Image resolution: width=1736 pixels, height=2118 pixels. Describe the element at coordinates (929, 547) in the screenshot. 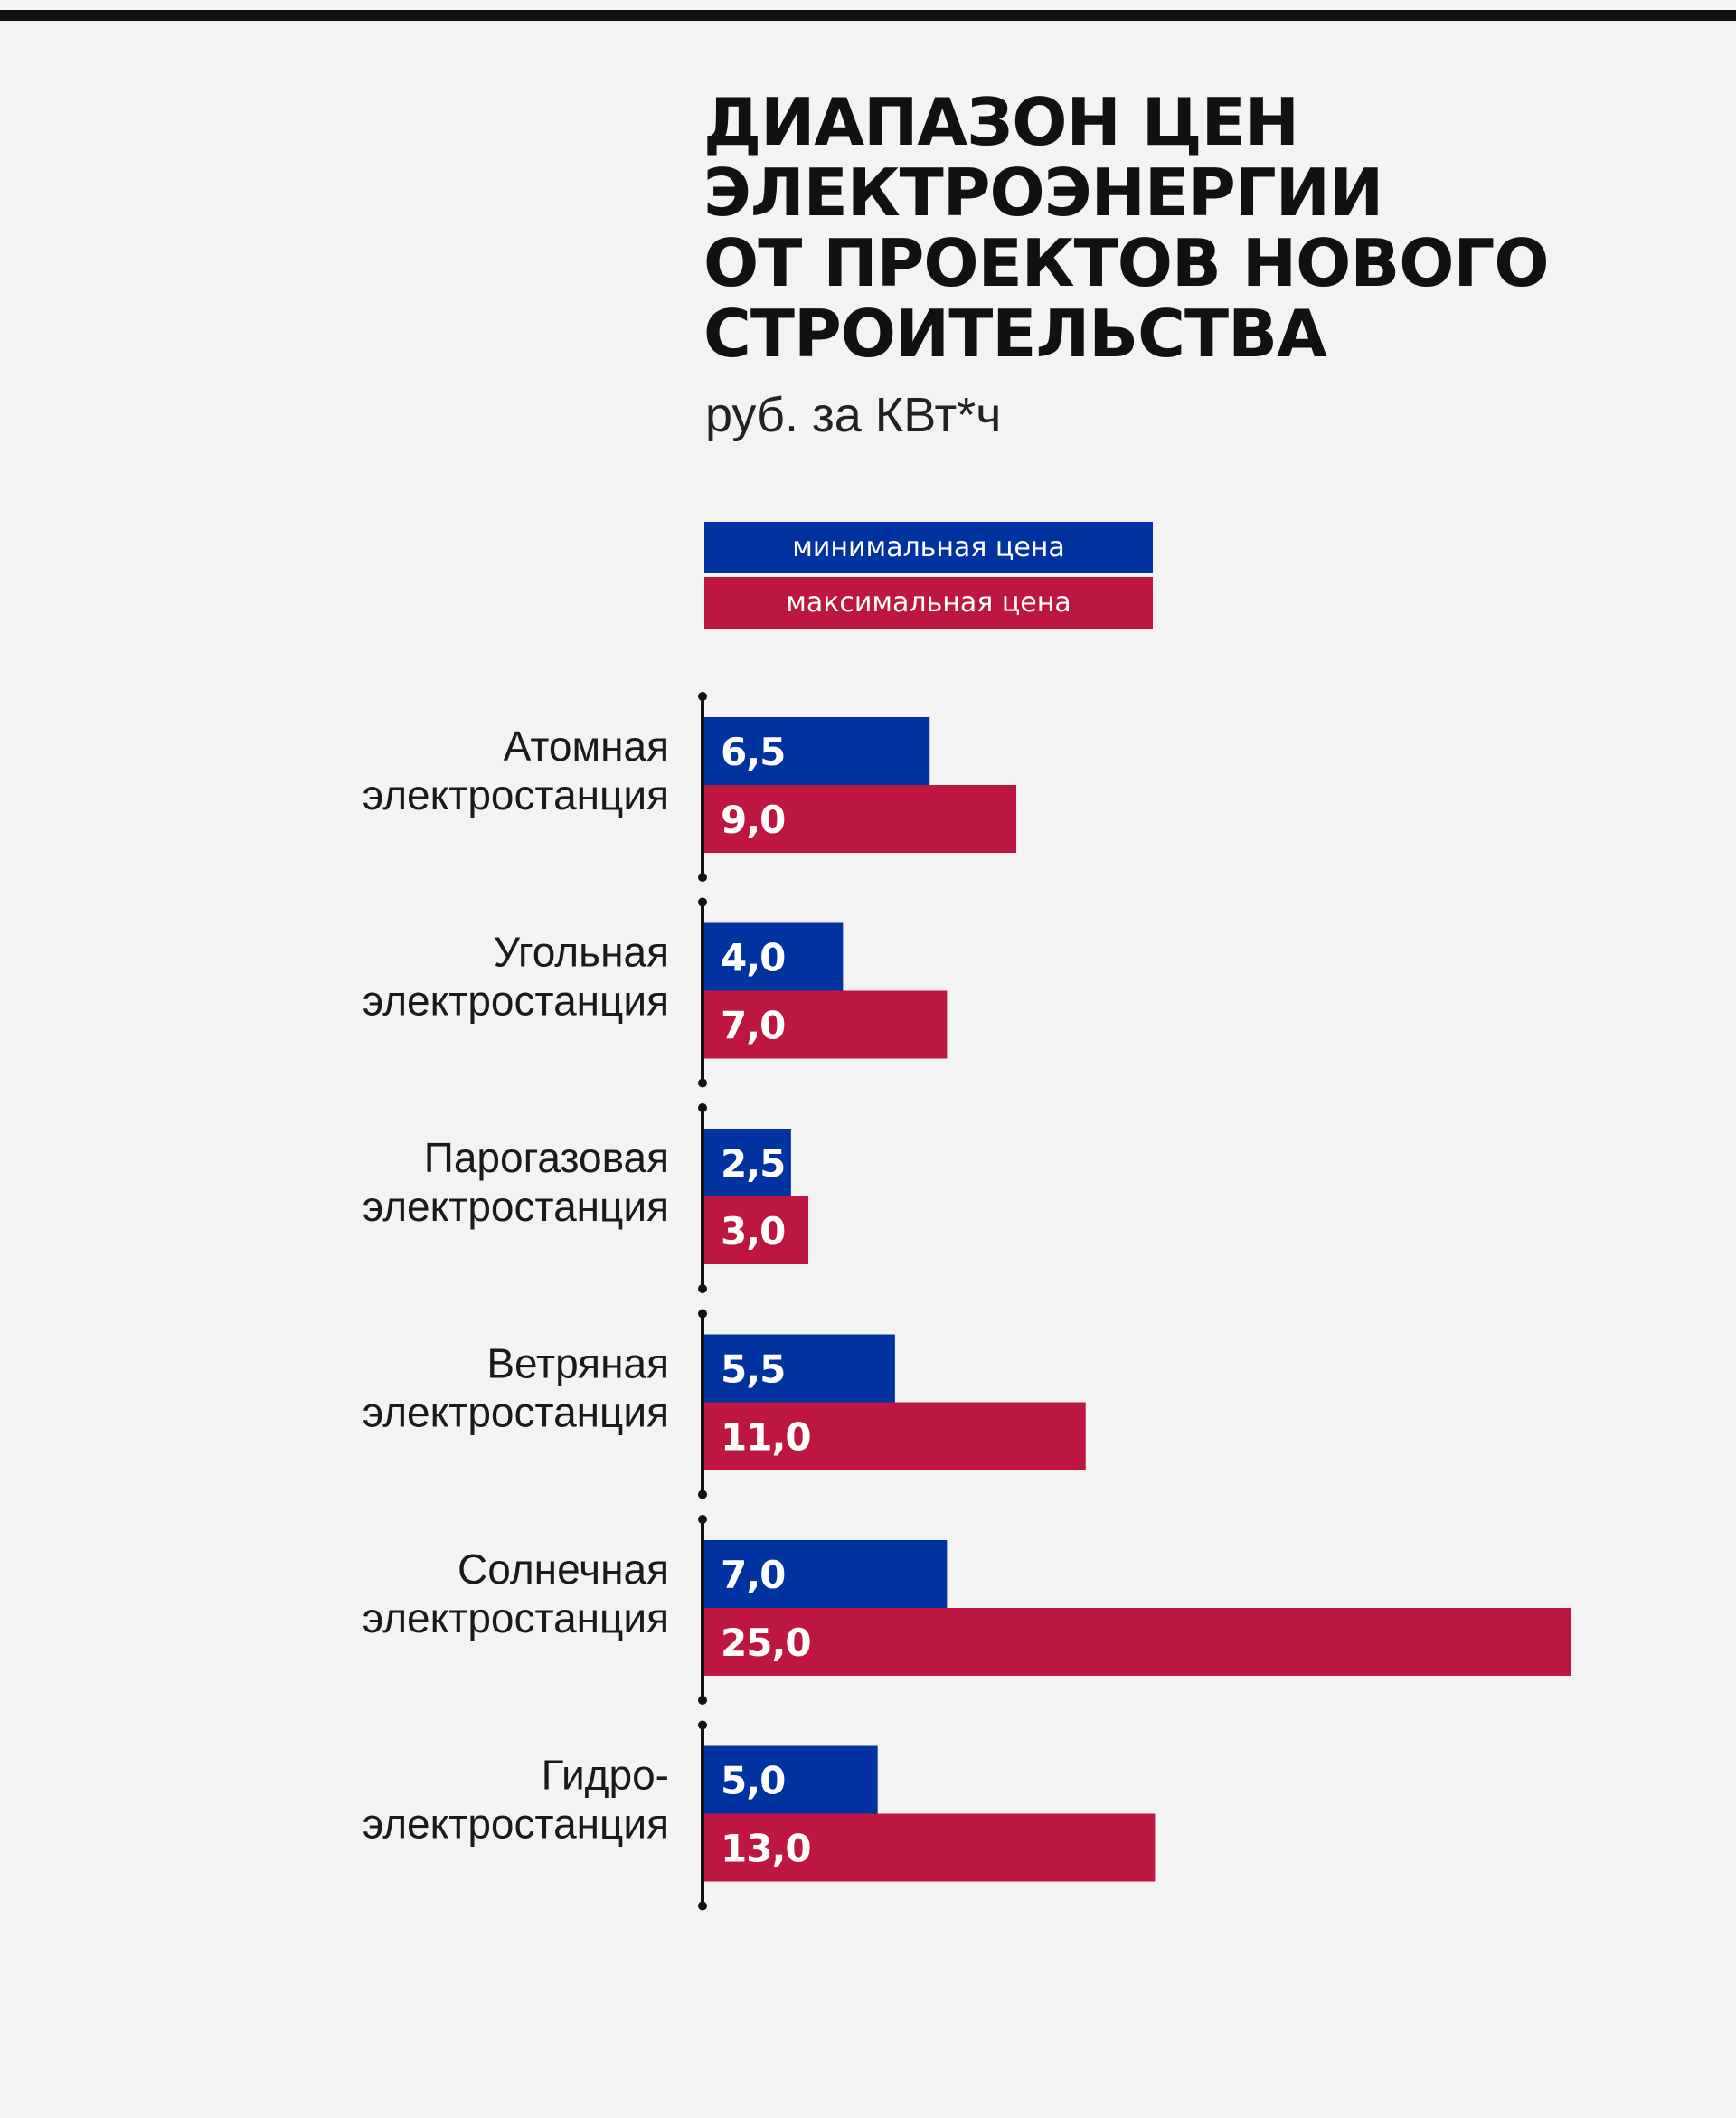

I see `legend-min-price: минимальная цена` at that location.